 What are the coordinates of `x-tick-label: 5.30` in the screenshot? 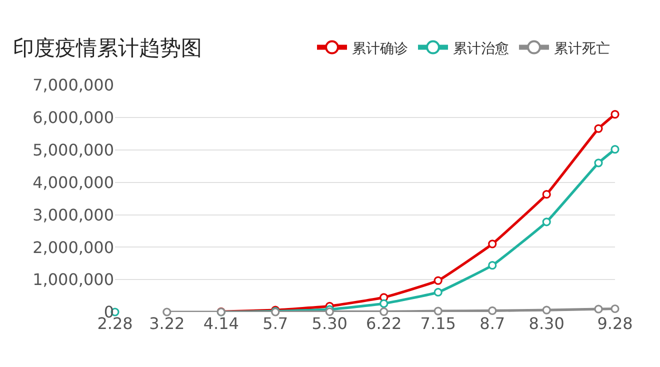 It's located at (330, 323).